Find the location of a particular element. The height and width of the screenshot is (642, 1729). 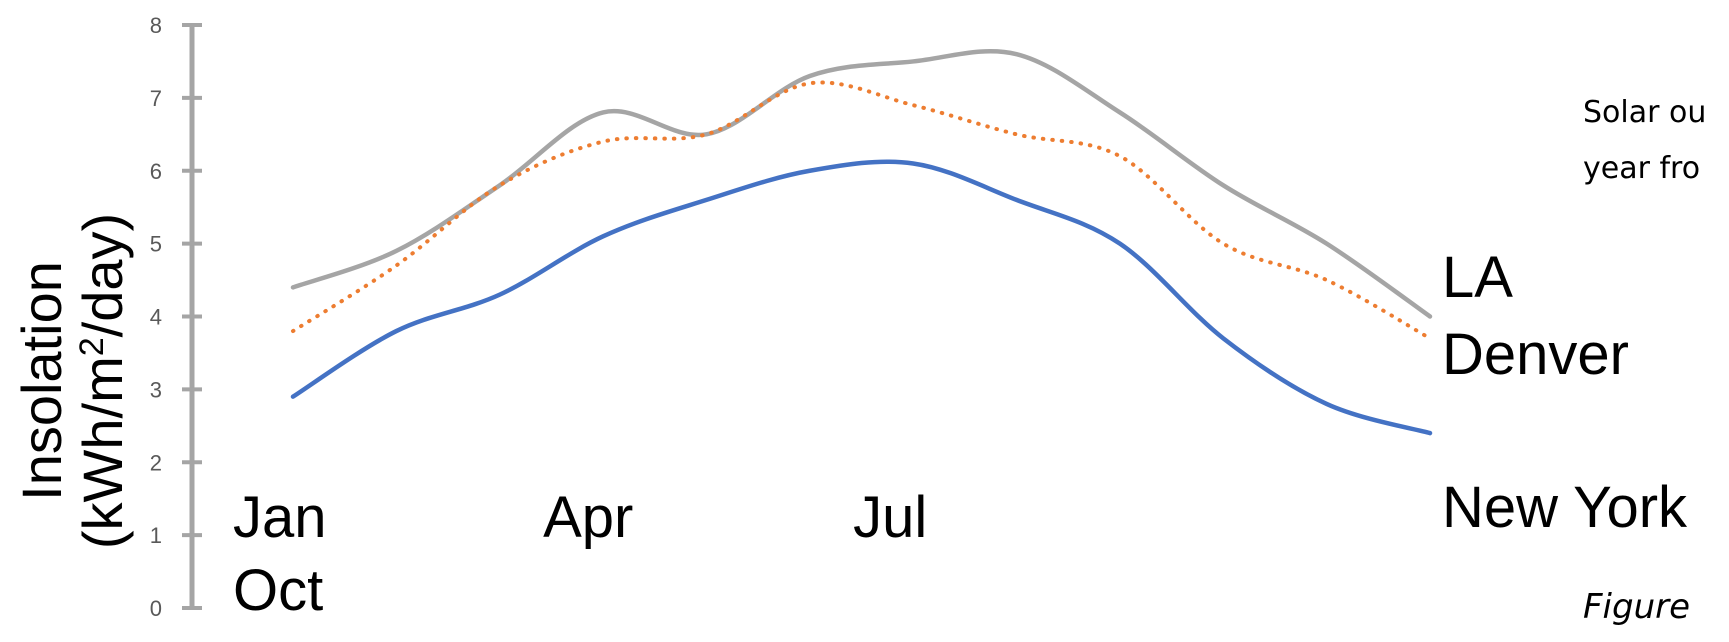

y-tick-label: 5 is located at coordinates (156, 244).